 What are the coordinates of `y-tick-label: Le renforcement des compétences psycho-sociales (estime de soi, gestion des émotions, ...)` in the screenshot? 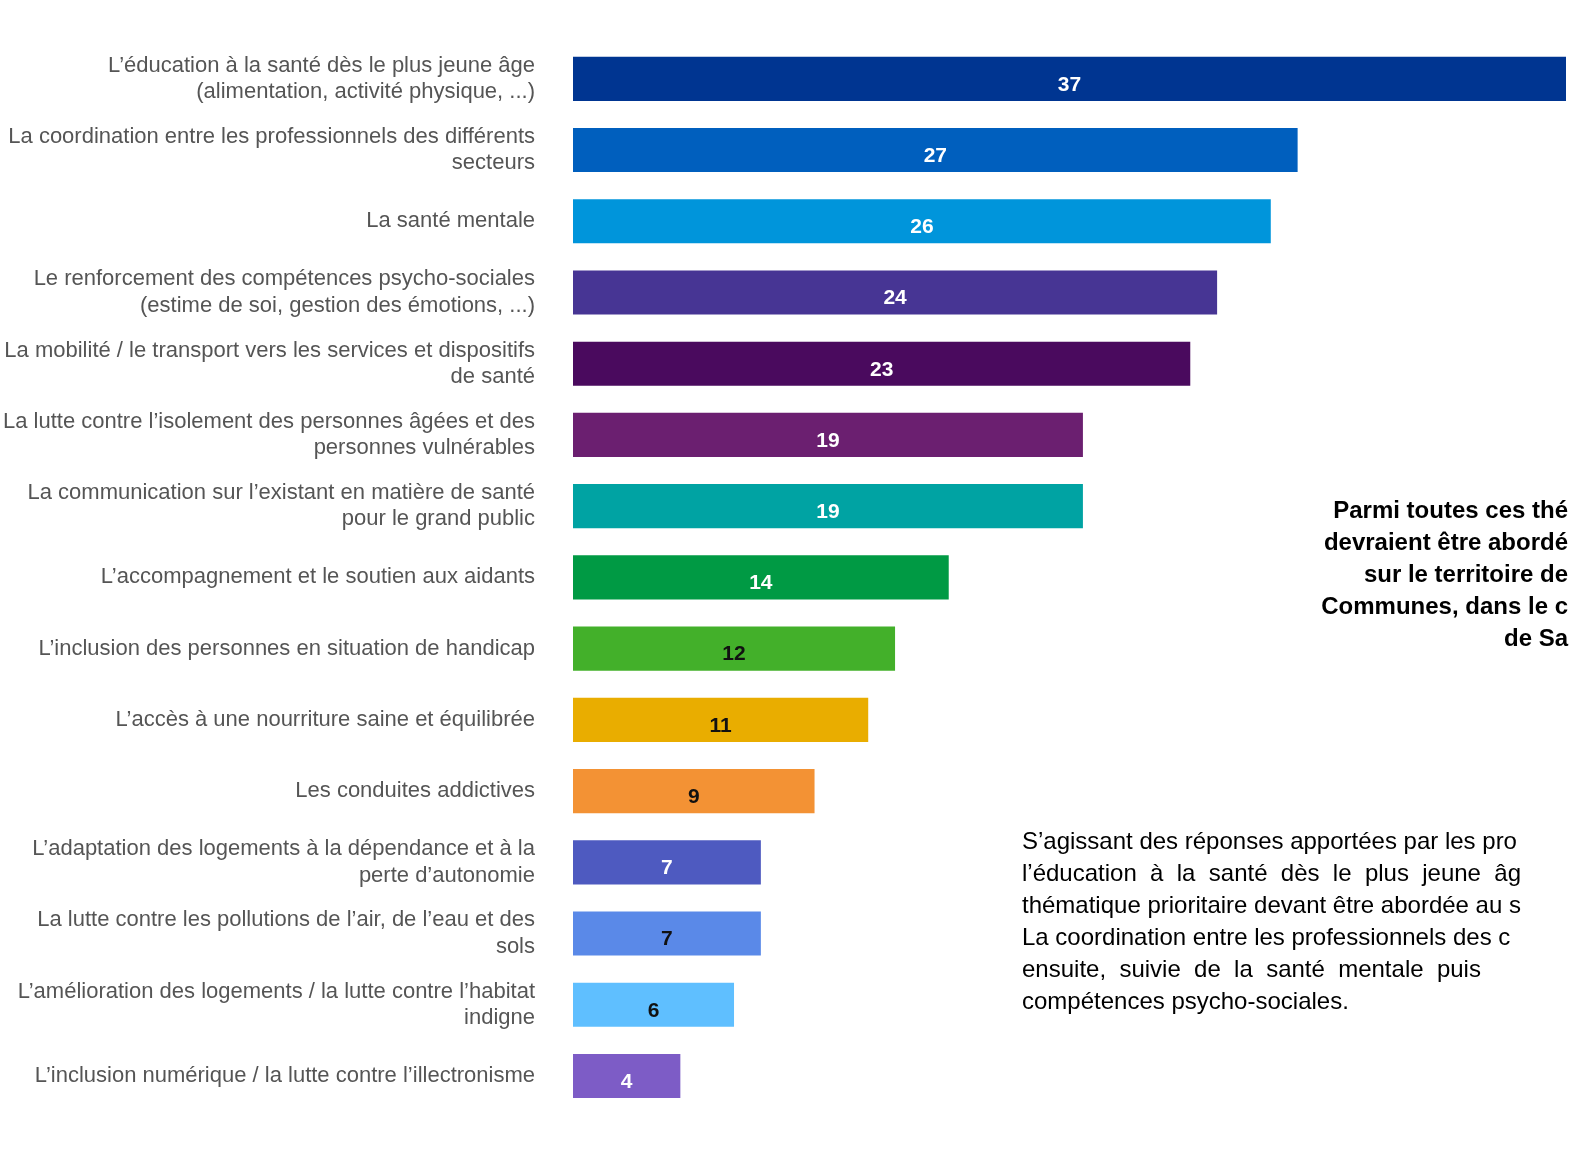 It's located at (284, 291).